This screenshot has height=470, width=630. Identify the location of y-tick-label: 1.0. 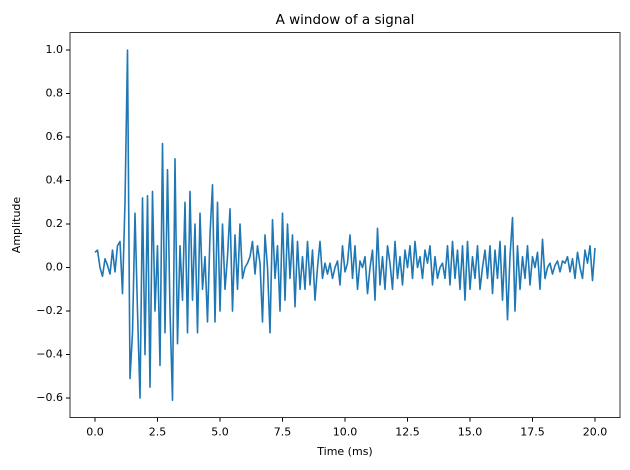
(55, 49).